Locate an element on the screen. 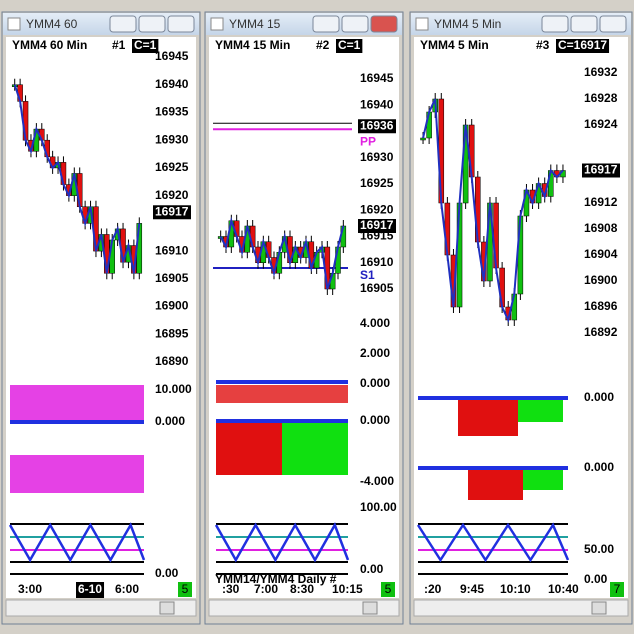 This screenshot has width=634, height=634. time-label: 3:00 is located at coordinates (30, 589).